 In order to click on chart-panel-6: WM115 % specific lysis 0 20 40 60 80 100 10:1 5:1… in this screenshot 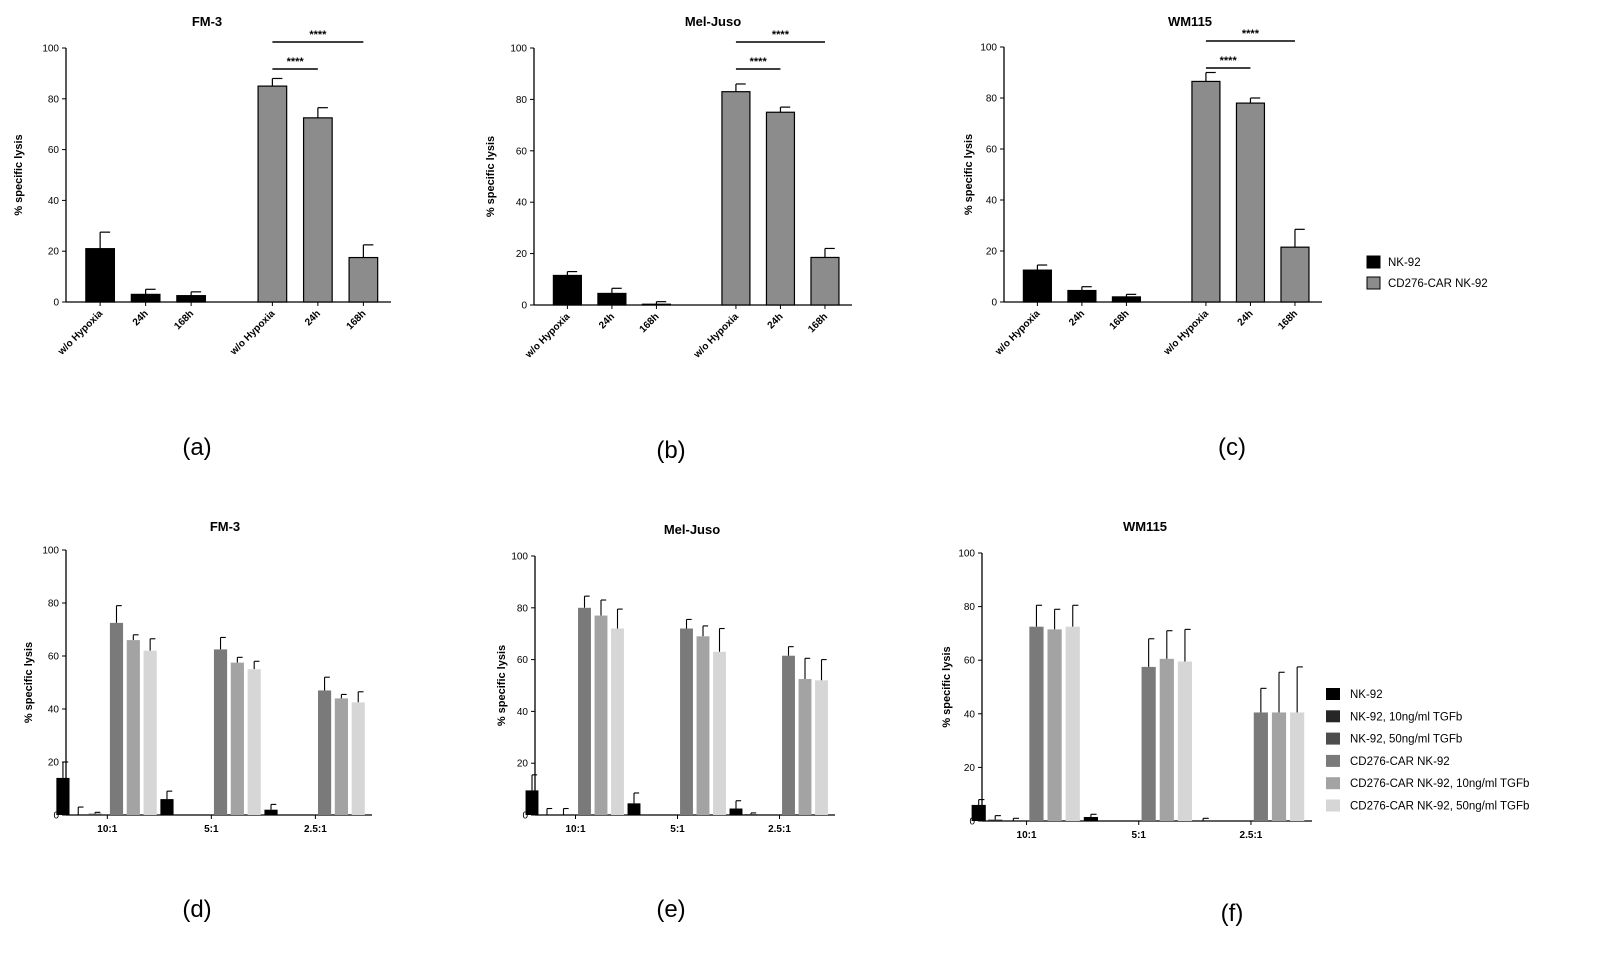, I will do `click(1126, 680)`.